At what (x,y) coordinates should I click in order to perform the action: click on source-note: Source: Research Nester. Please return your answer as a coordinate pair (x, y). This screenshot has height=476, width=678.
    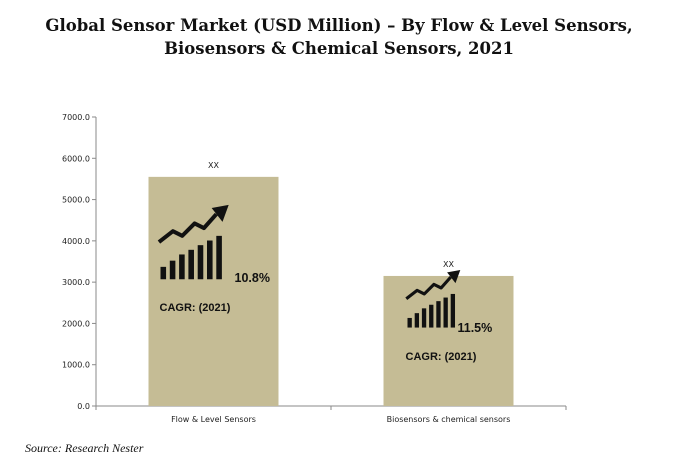
    Looking at the image, I should click on (84, 448).